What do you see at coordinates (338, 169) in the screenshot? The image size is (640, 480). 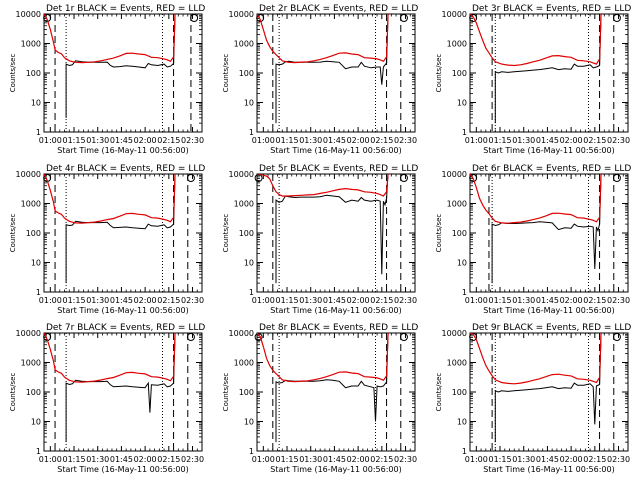 I see `plot-title: Det 5r BLACK = Events, RED = LLD` at bounding box center [338, 169].